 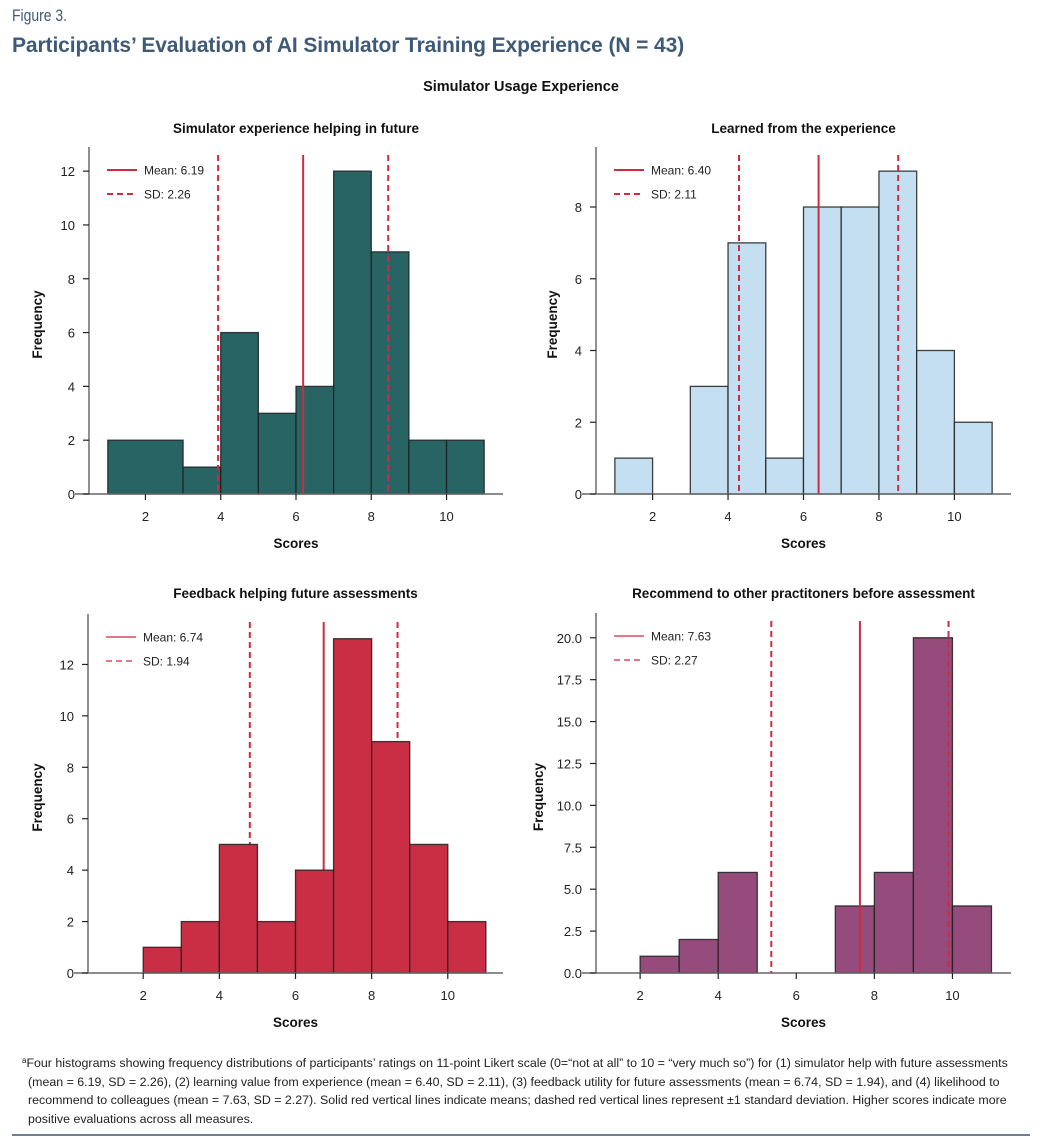 What do you see at coordinates (573, 889) in the screenshot?
I see `y-tick-label: 5.0` at bounding box center [573, 889].